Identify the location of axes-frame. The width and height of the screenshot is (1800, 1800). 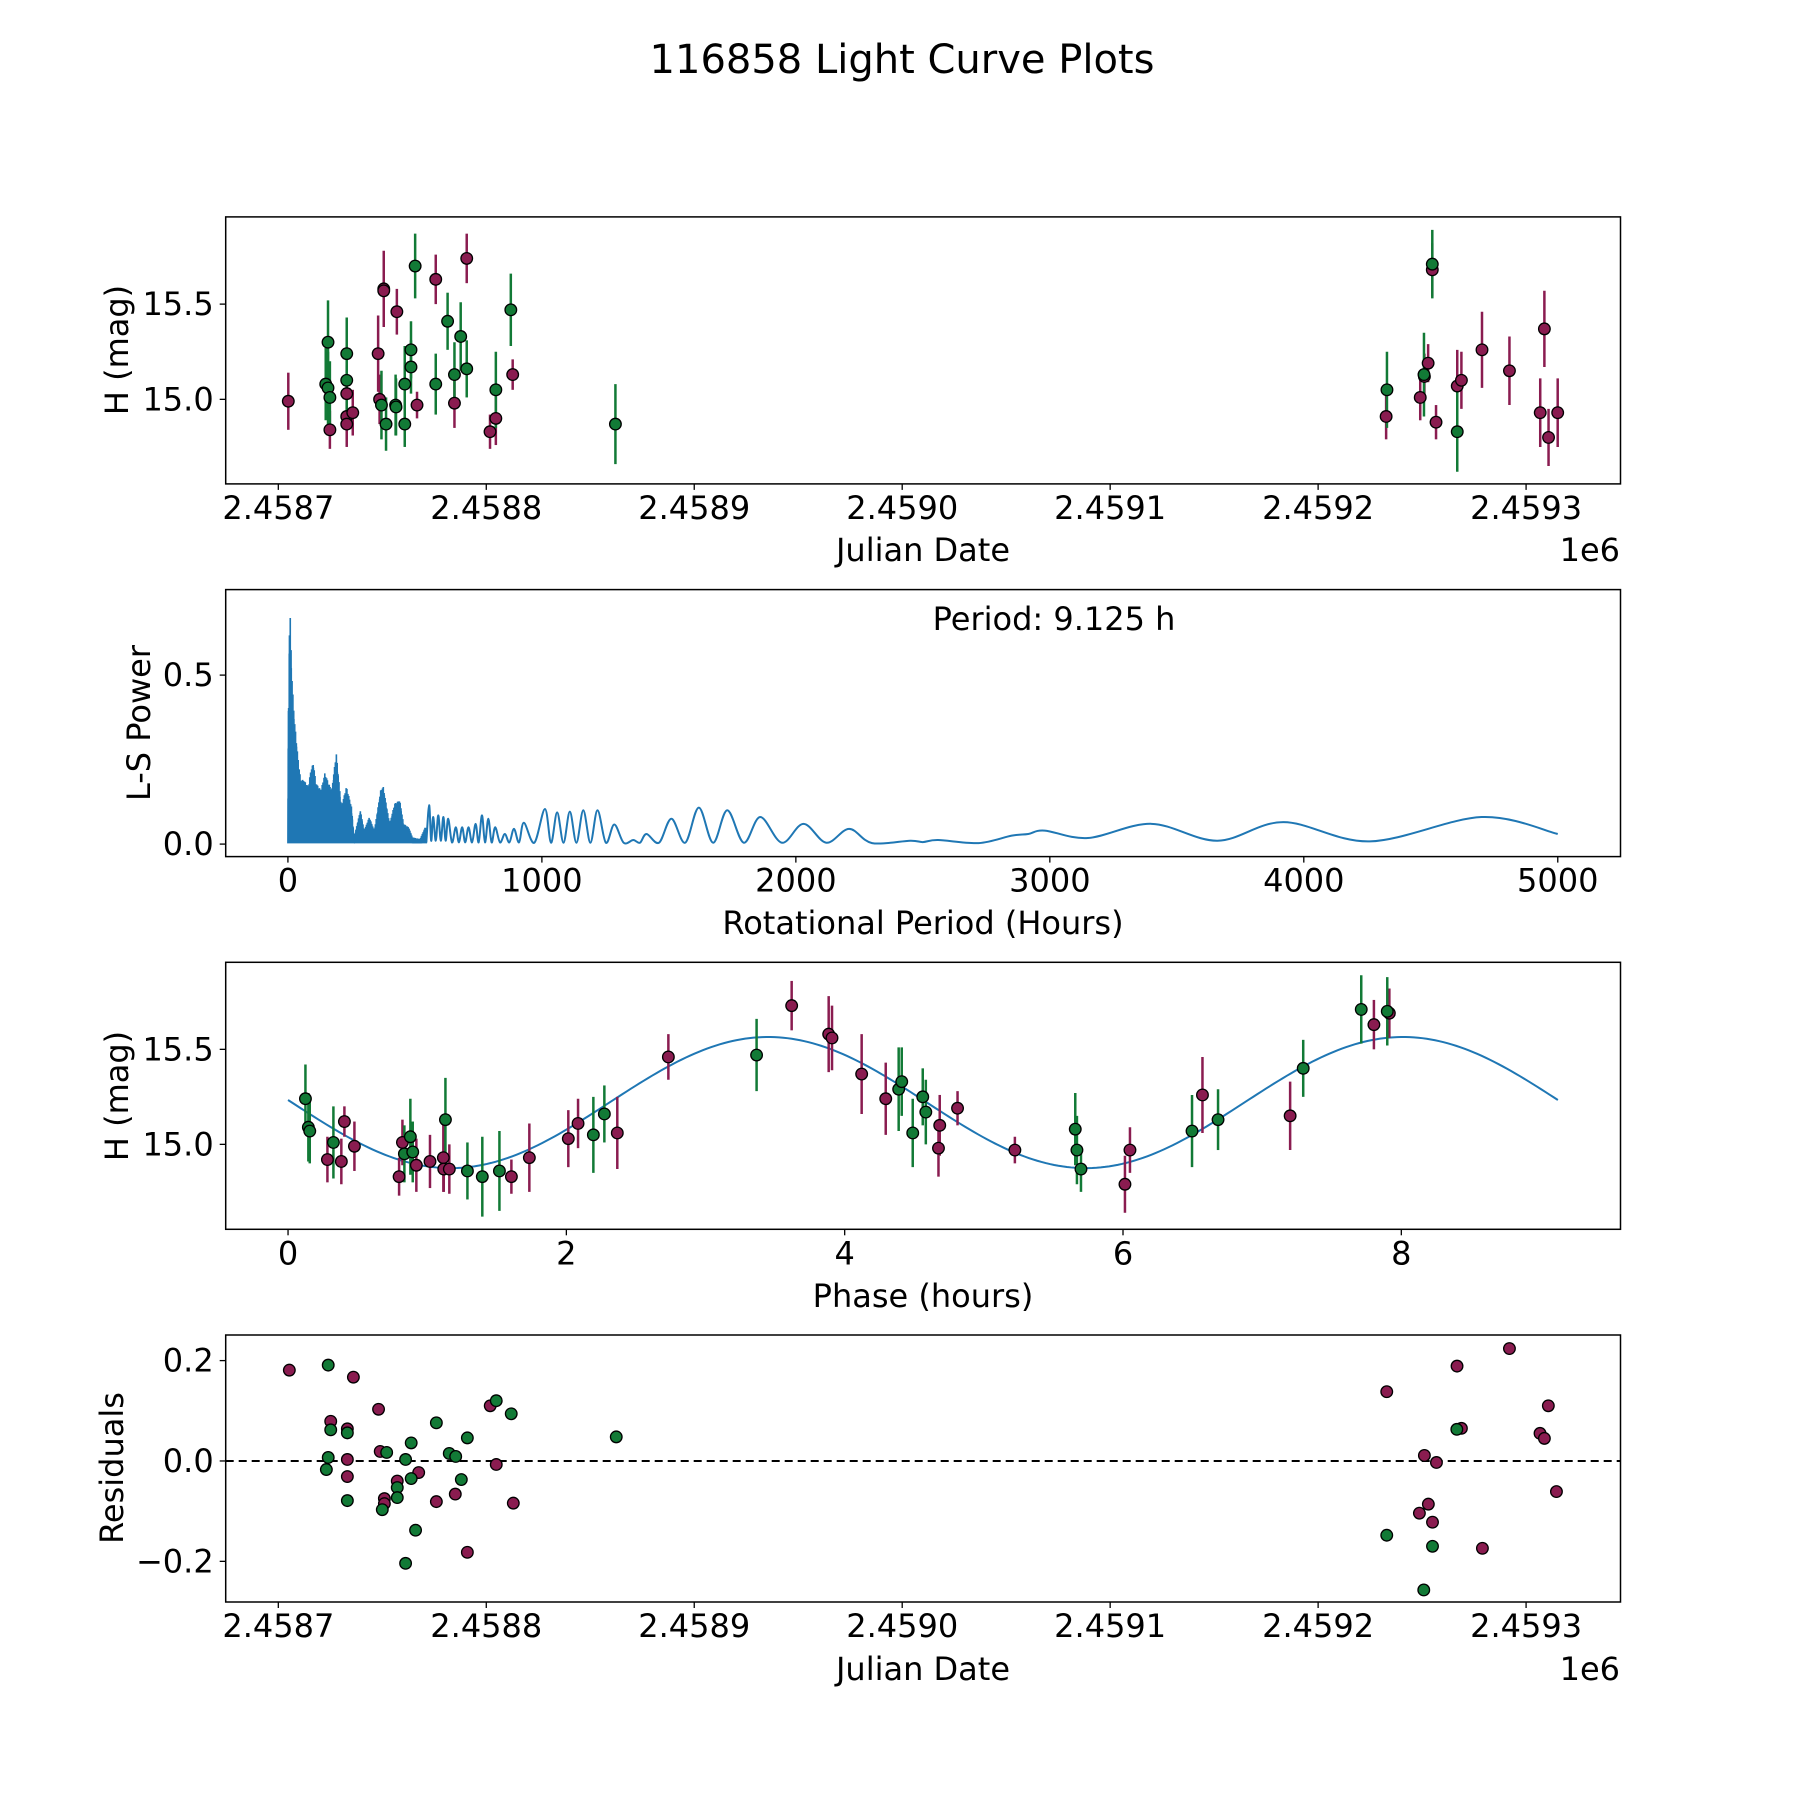
(923, 1468).